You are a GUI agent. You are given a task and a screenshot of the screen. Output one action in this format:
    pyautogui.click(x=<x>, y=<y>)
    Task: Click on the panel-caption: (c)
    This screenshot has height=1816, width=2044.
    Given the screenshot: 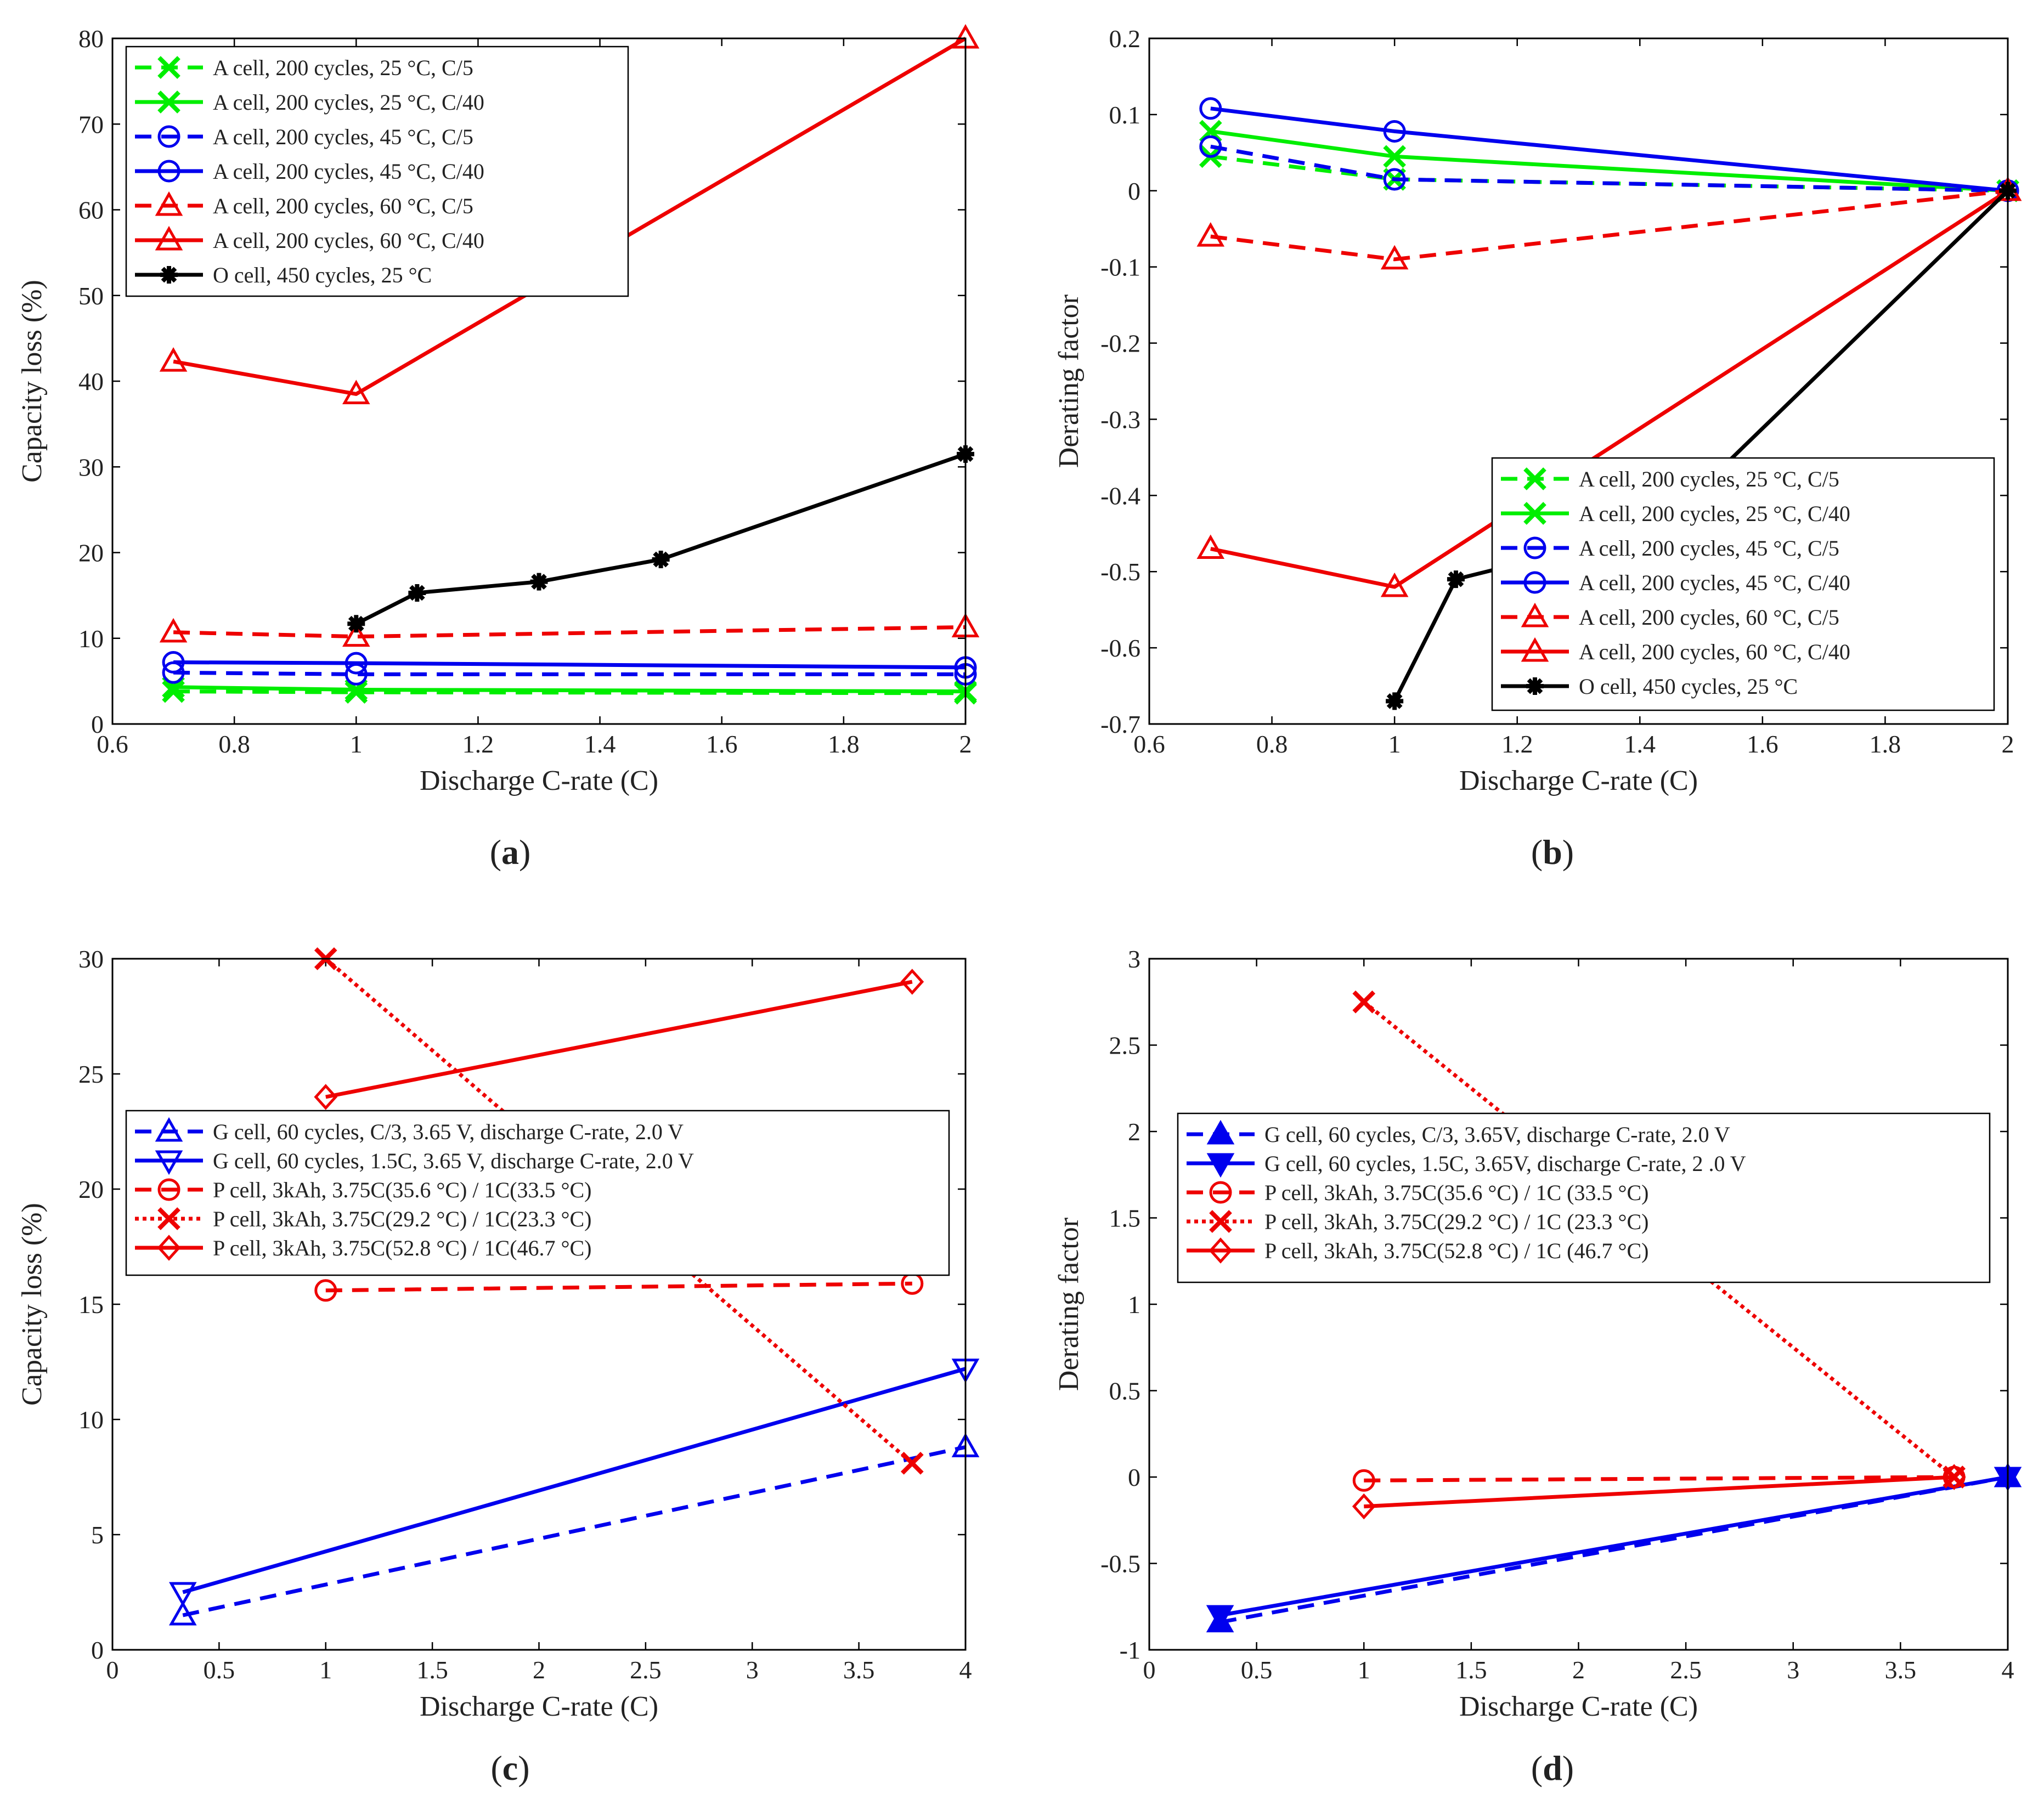 What is the action you would take?
    pyautogui.click(x=509, y=1768)
    